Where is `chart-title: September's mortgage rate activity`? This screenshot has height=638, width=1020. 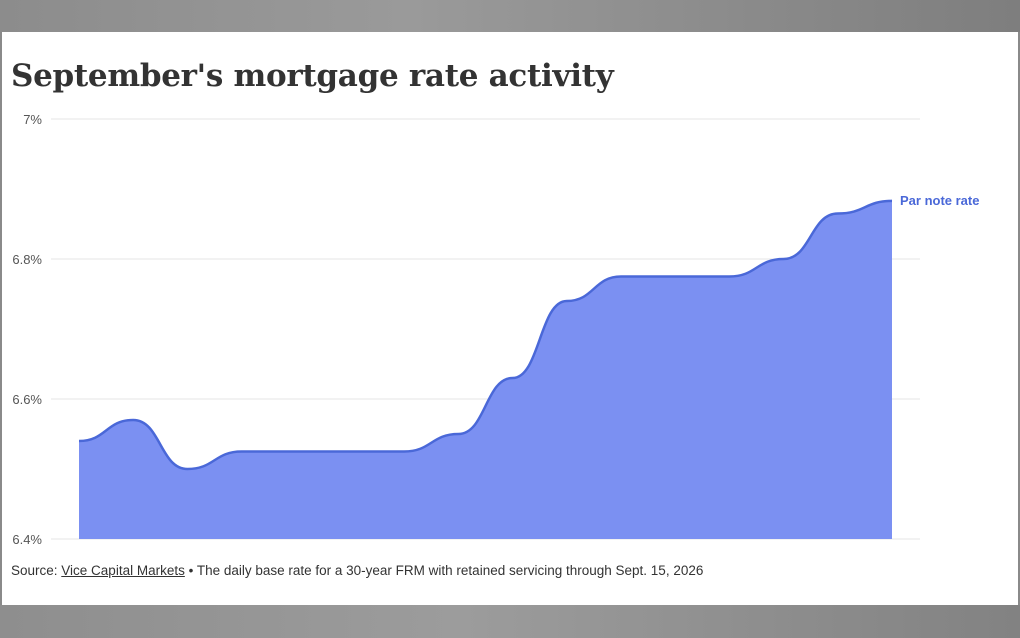 chart-title: September's mortgage rate activity is located at coordinates (312, 76).